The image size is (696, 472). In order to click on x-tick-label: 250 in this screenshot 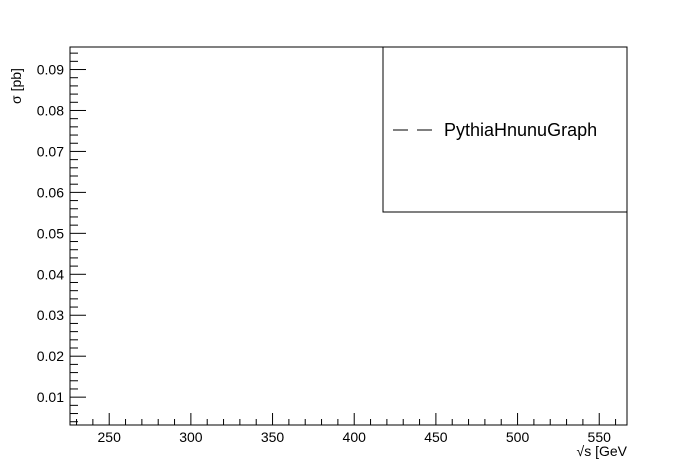, I will do `click(110, 437)`.